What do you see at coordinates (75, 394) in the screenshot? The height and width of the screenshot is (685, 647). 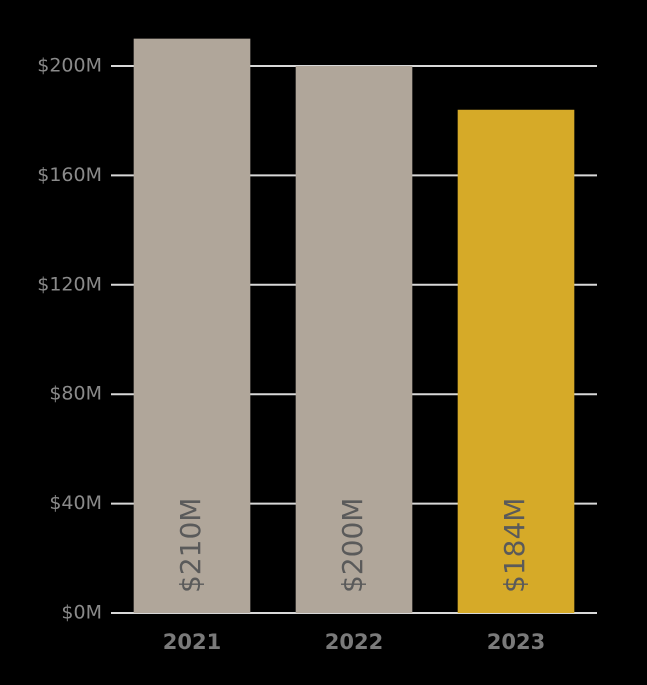 I see `y-tick-label: $80M` at bounding box center [75, 394].